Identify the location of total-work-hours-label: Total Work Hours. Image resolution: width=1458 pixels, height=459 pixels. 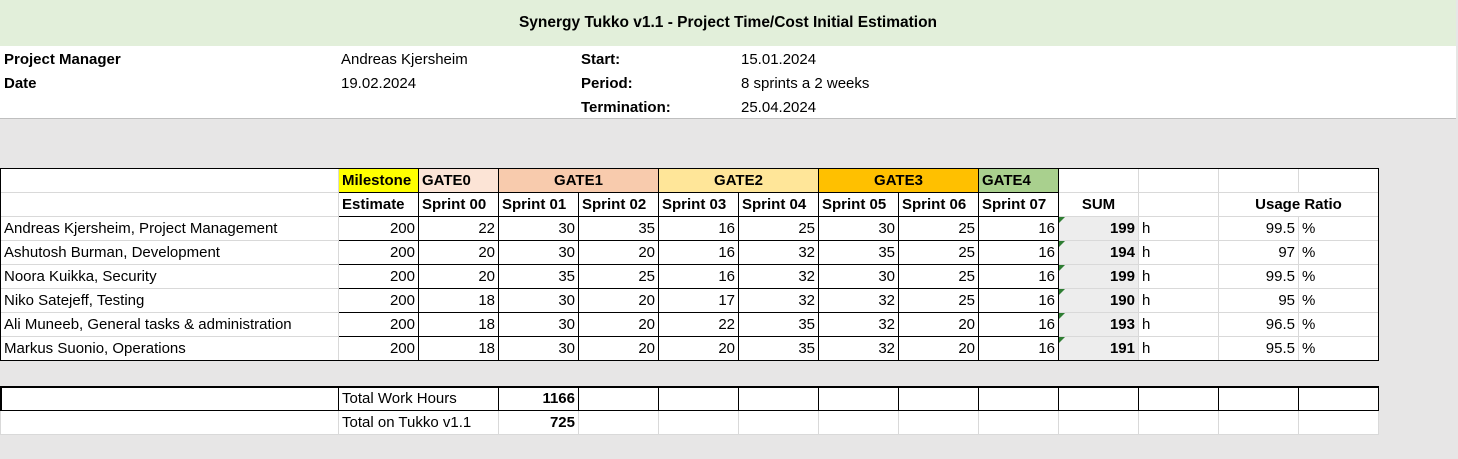
(418, 398).